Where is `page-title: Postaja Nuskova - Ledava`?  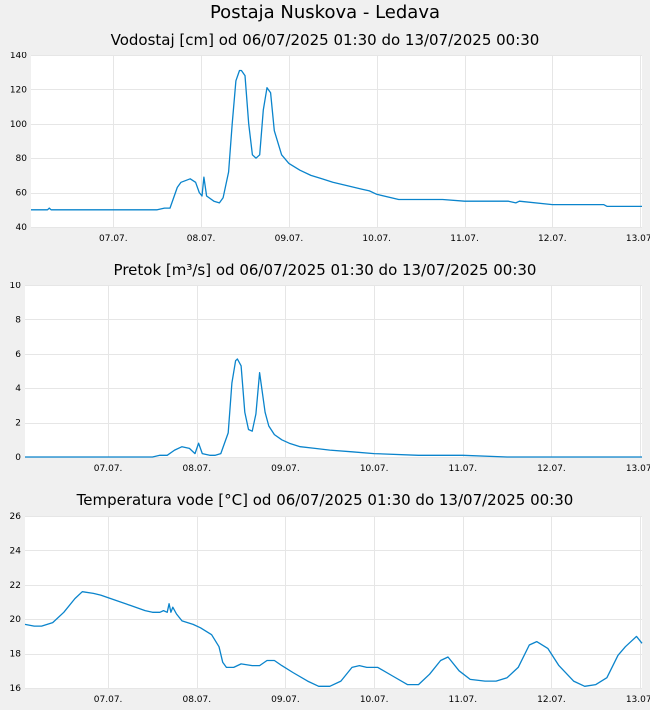
page-title: Postaja Nuskova - Ledava is located at coordinates (325, 12).